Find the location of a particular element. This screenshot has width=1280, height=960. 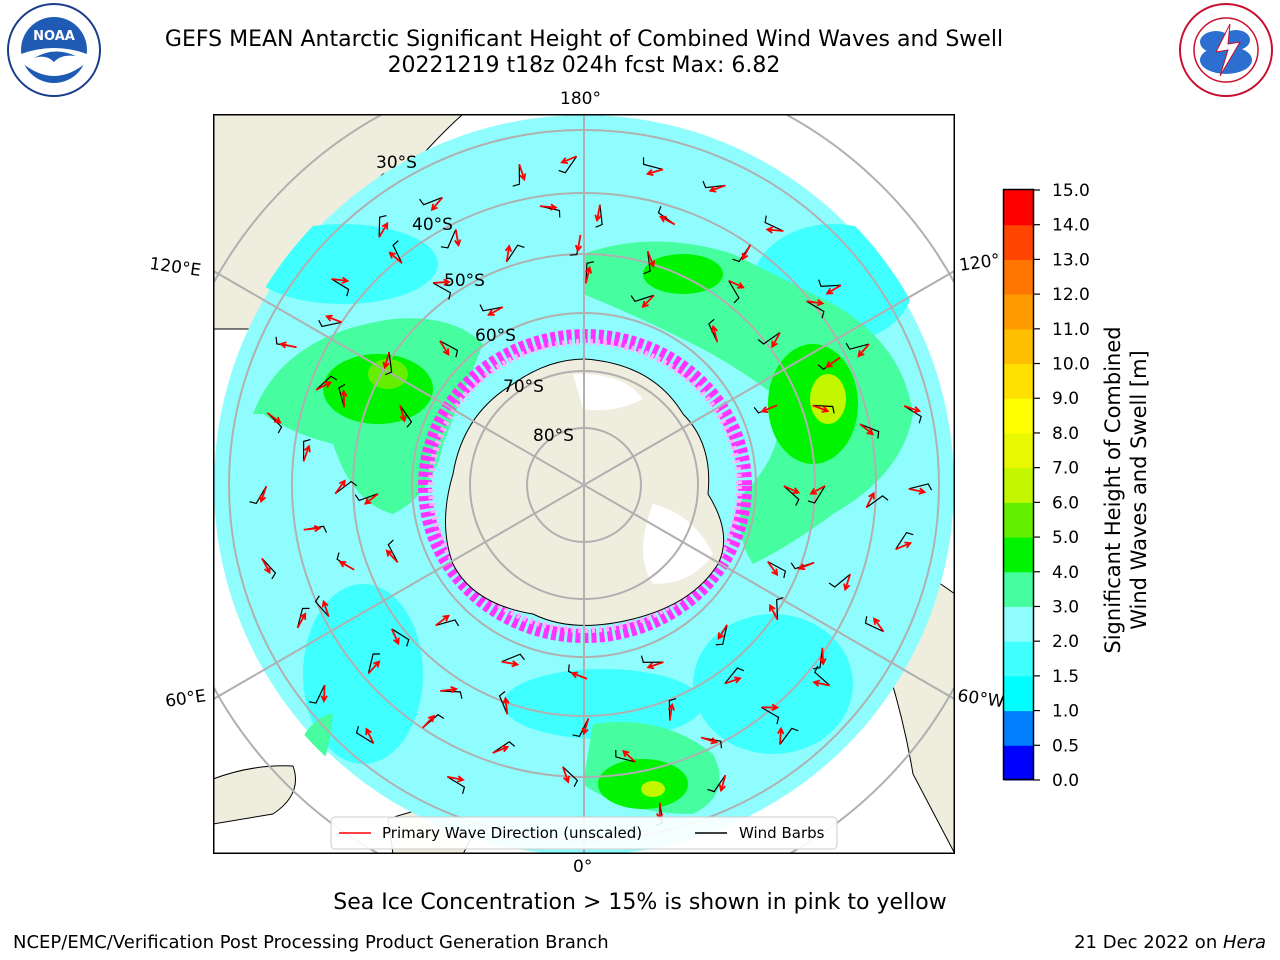

colorbar-tick-label: 2.0 is located at coordinates (1065, 642).